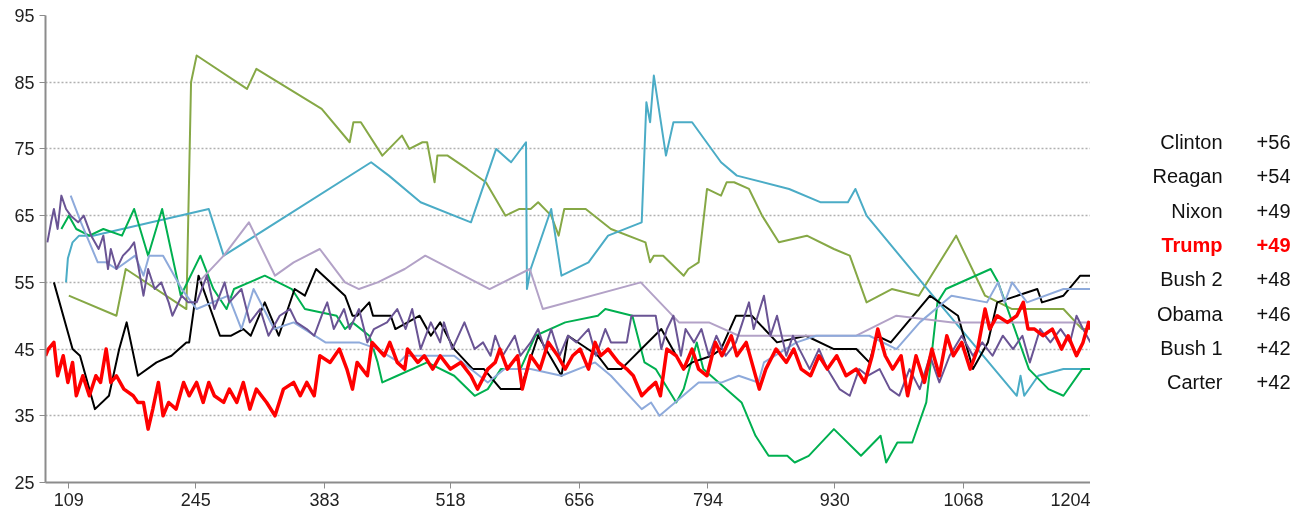  Describe the element at coordinates (68, 499) in the screenshot. I see `x-tick-label: 109` at that location.